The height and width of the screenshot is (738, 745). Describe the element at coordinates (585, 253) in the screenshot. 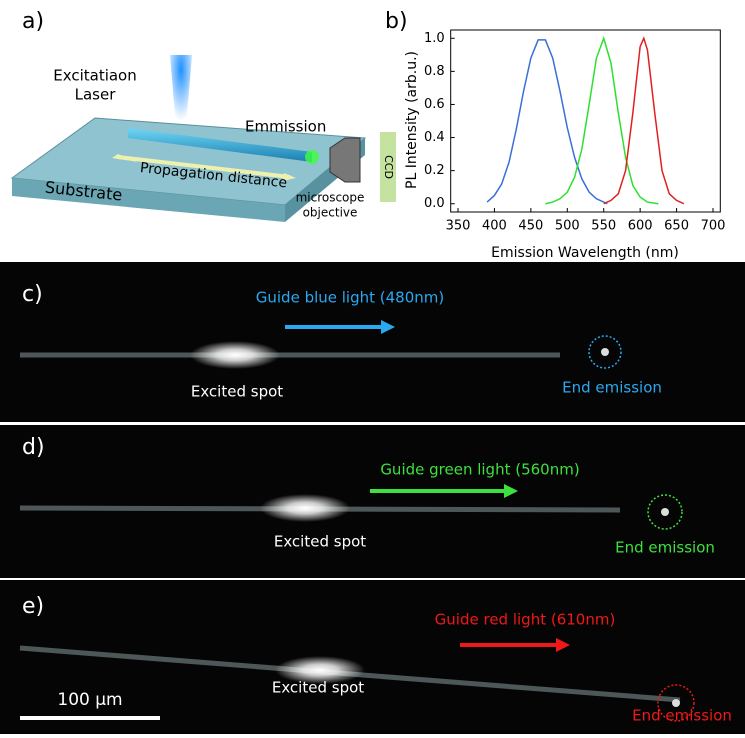

I see `x-axis-label: Emission Wavelength (nm)` at that location.